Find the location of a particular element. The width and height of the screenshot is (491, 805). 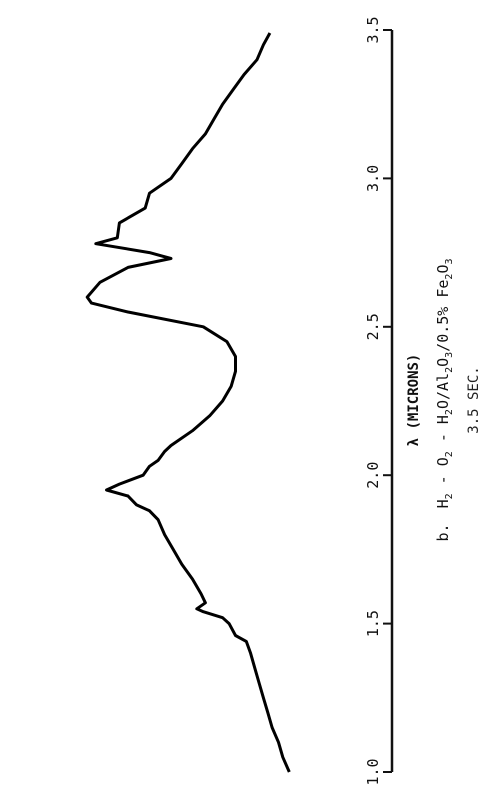

exposure-time: 3.5 SEC. is located at coordinates (474, 399).